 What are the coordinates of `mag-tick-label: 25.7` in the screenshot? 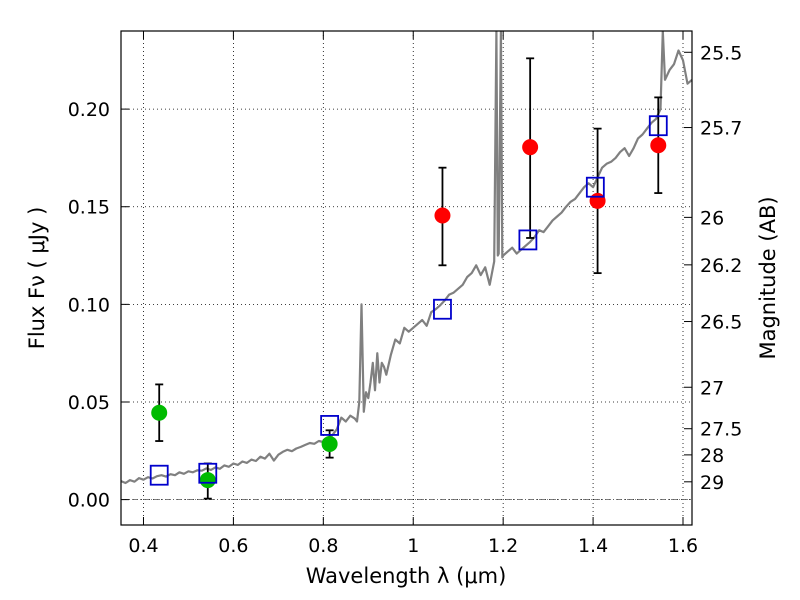 It's located at (721, 129).